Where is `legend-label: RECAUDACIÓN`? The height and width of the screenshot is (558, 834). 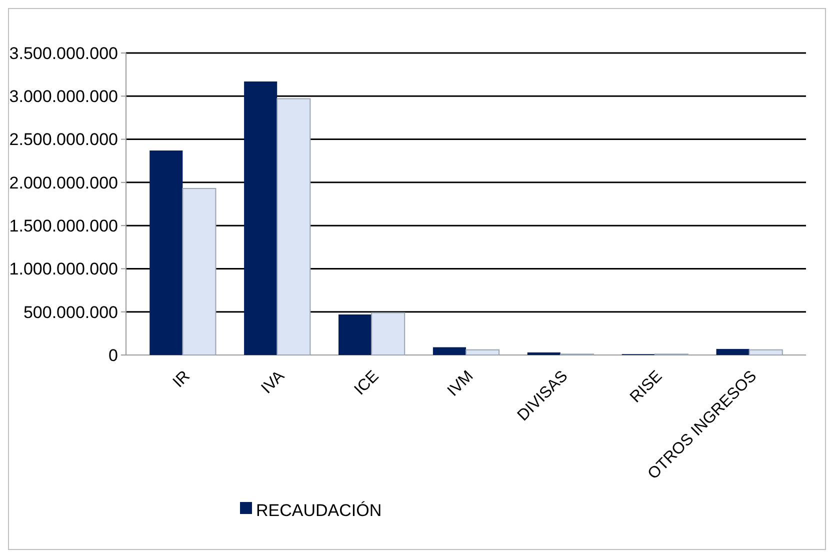
legend-label: RECAUDACIÓN is located at coordinates (319, 510).